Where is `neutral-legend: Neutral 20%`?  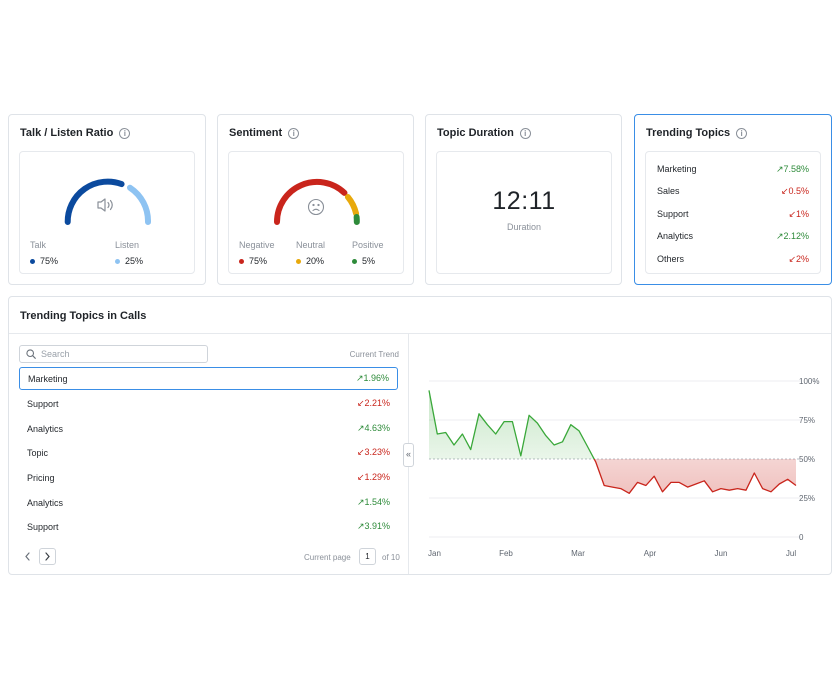
neutral-legend: Neutral 20% is located at coordinates (310, 253).